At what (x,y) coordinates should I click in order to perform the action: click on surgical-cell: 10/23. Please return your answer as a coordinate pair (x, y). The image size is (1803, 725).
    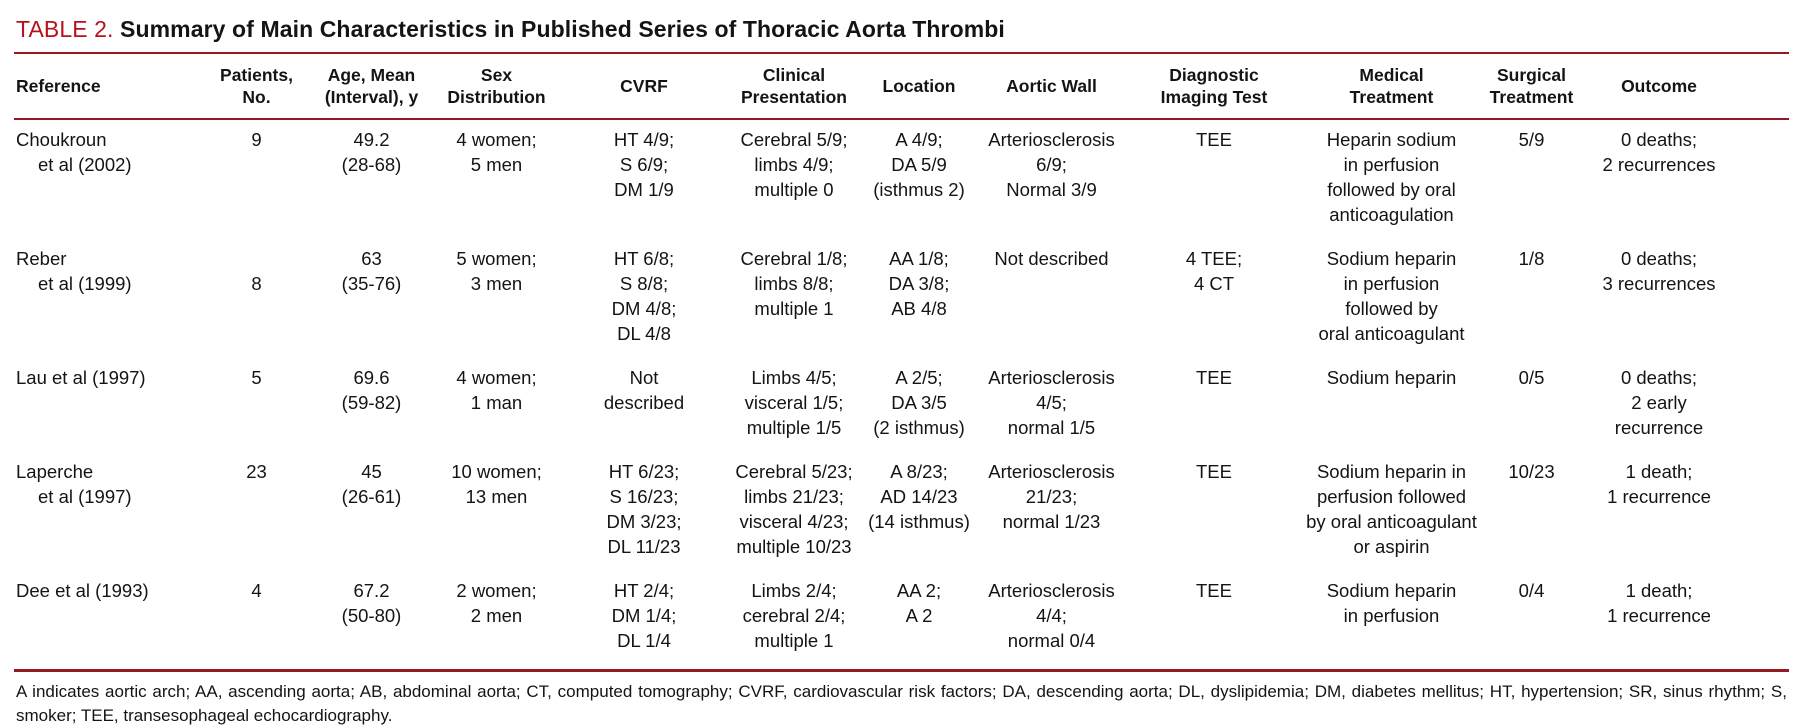
    Looking at the image, I should click on (1531, 471).